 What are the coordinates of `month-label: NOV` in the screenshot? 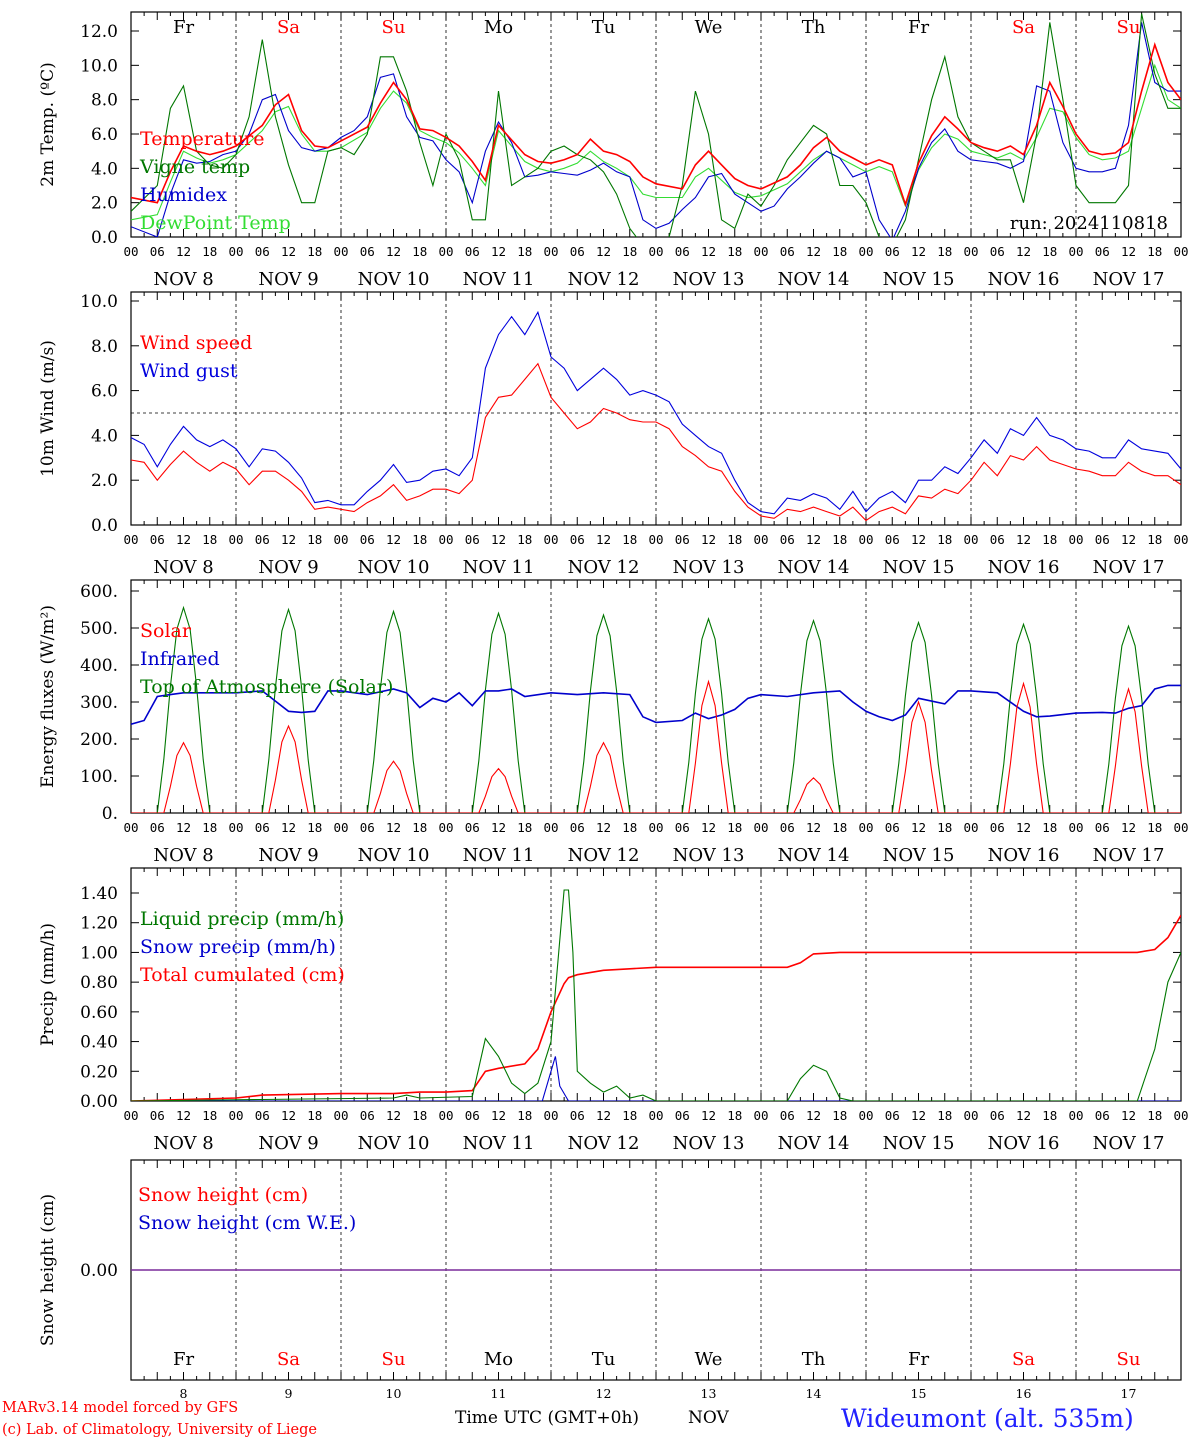 It's located at (709, 1418).